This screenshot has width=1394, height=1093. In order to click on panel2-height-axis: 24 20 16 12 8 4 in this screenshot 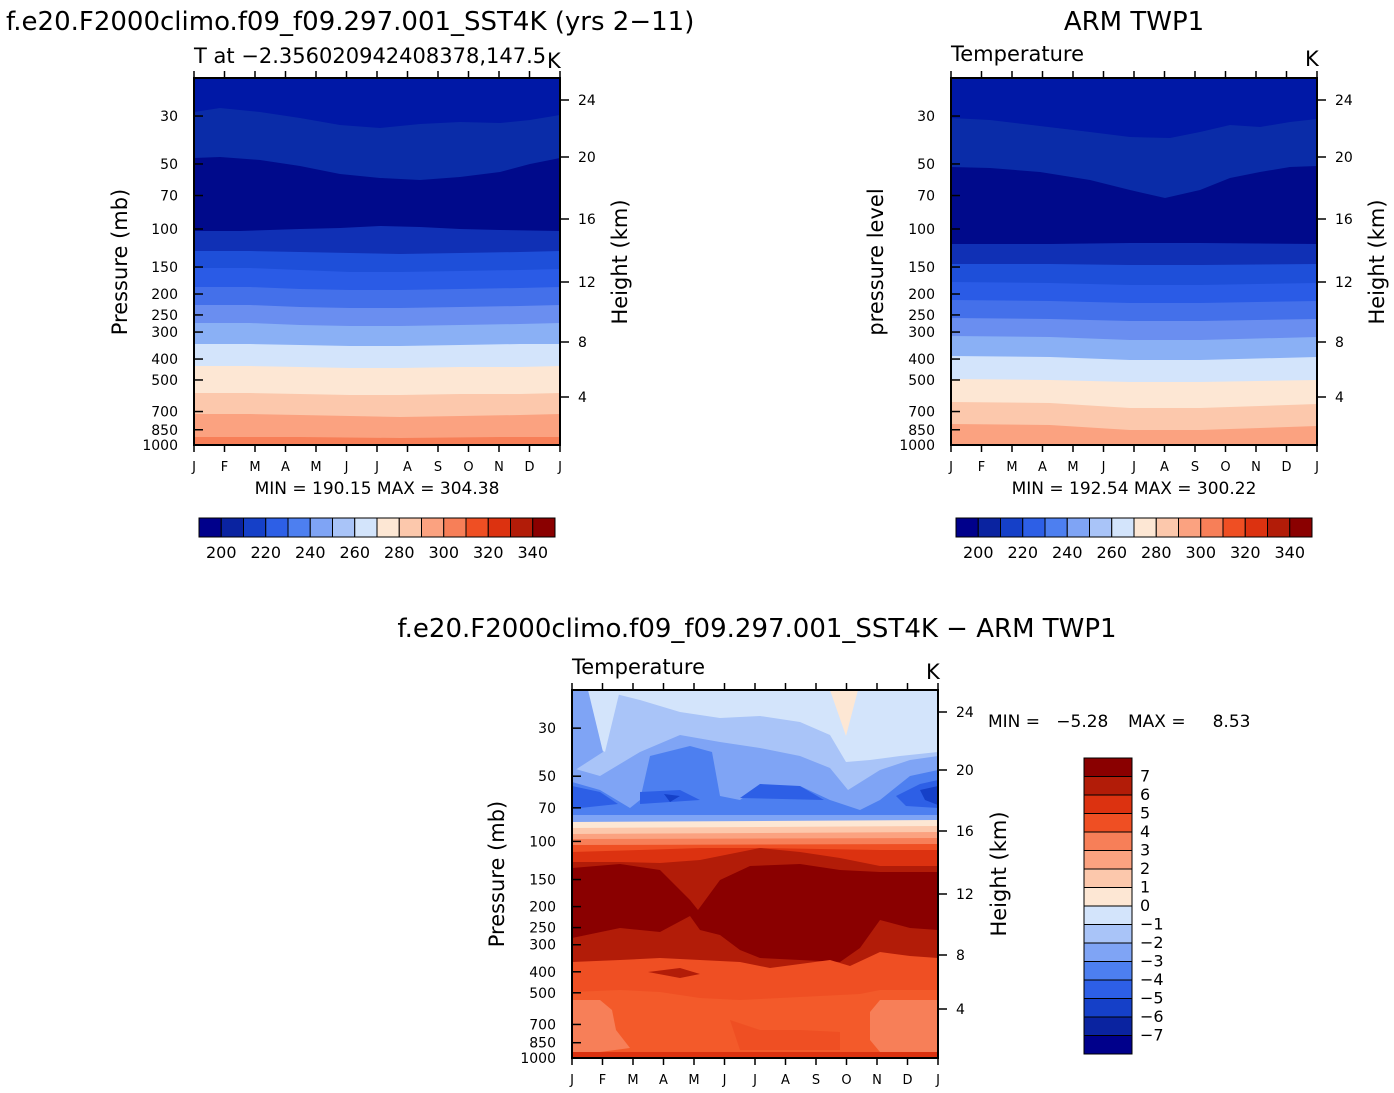, I will do `click(1335, 249)`.